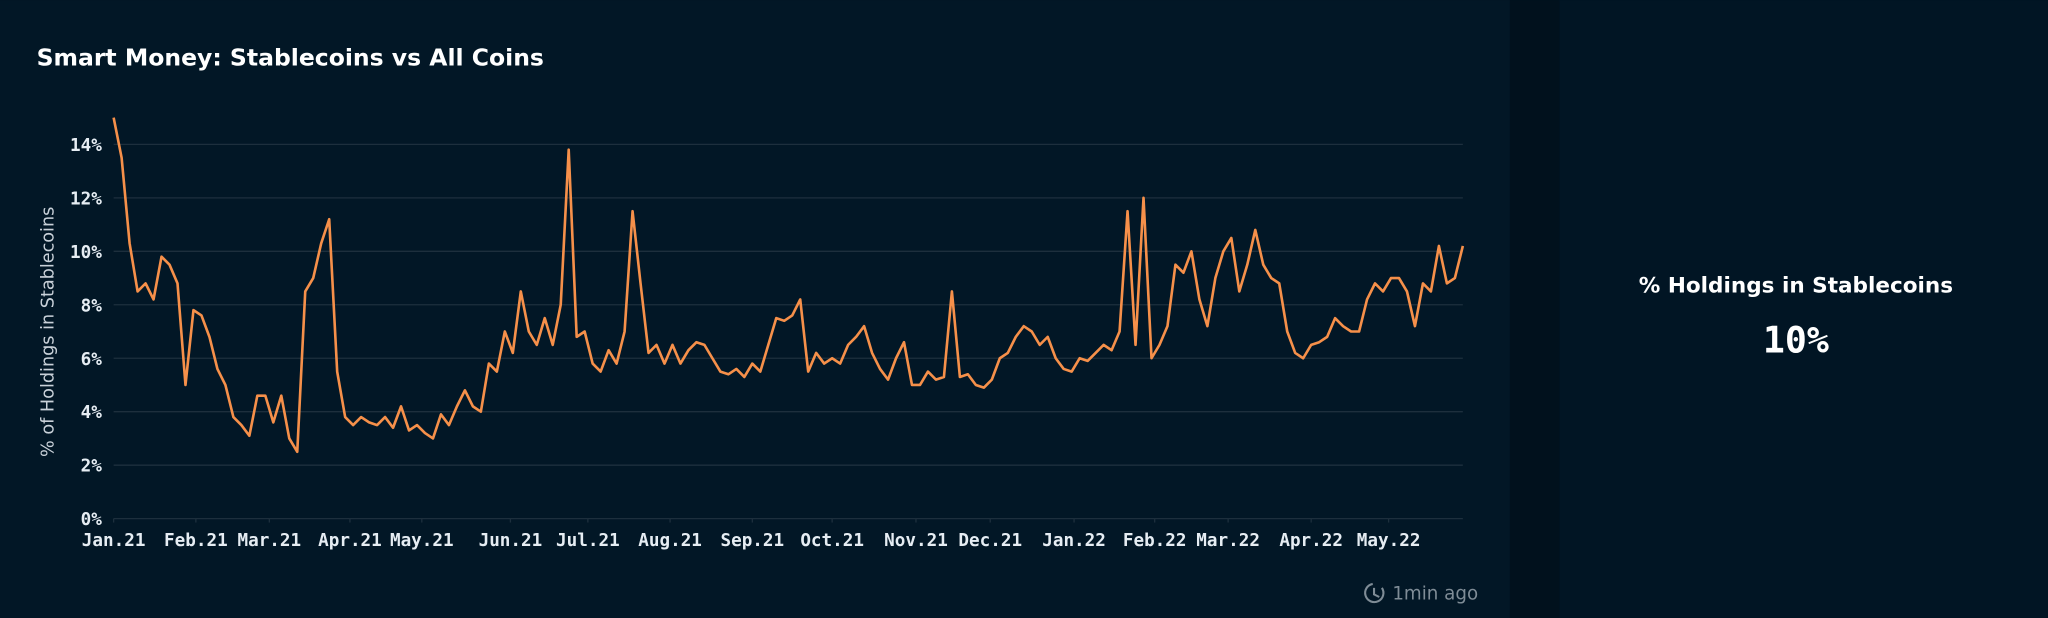 This screenshot has width=2048, height=618. I want to click on x-tick-label: Jan.21, so click(114, 541).